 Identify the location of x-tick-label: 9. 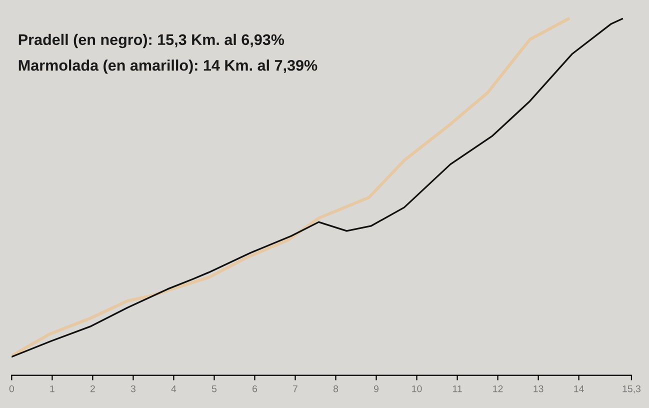
(376, 388).